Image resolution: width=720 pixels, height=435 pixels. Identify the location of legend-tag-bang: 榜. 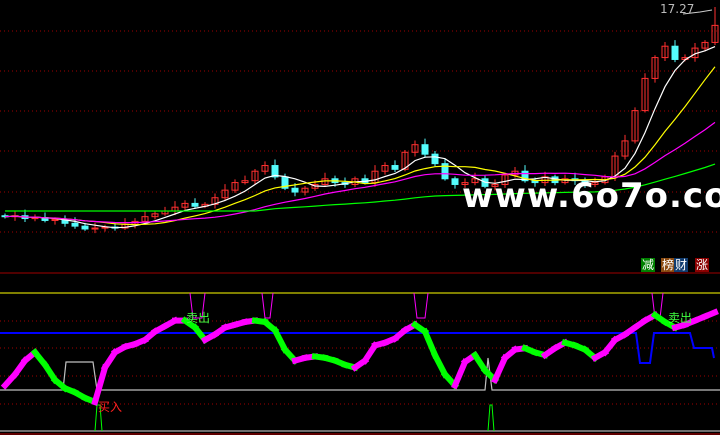
(668, 265).